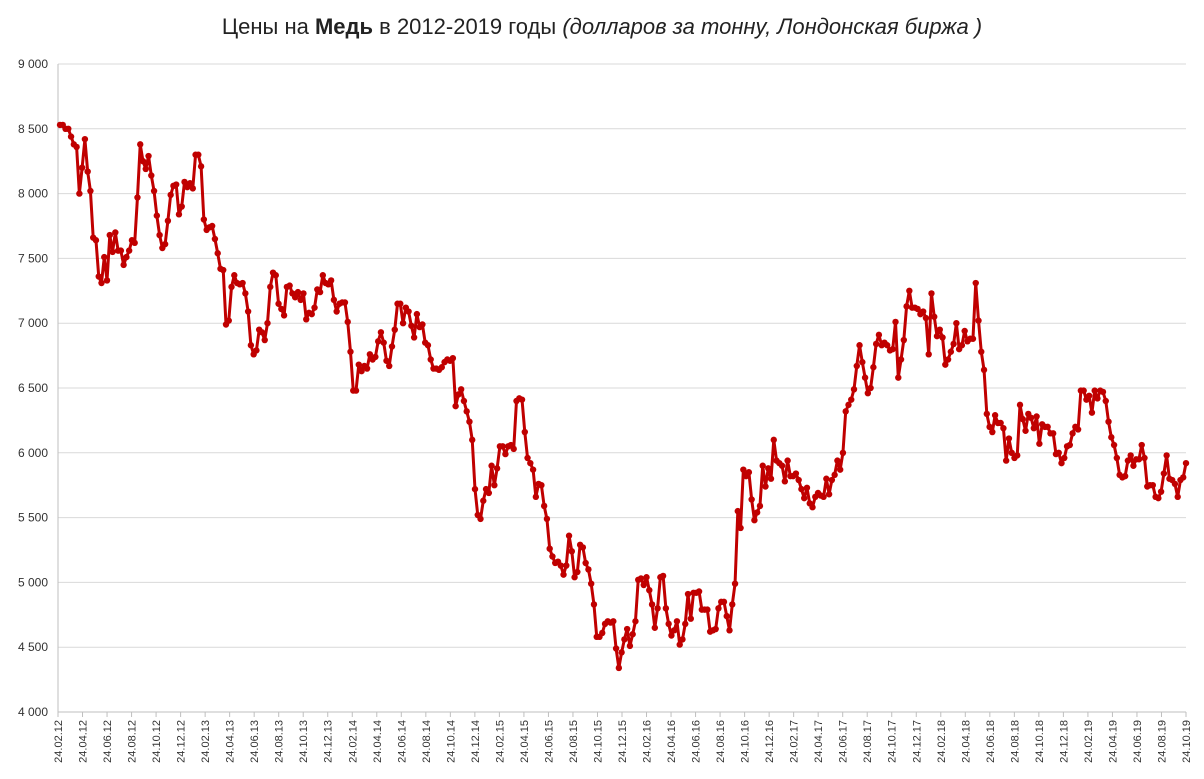 The image size is (1204, 779). I want to click on x-tick-label: 24.06.17, so click(844, 741).